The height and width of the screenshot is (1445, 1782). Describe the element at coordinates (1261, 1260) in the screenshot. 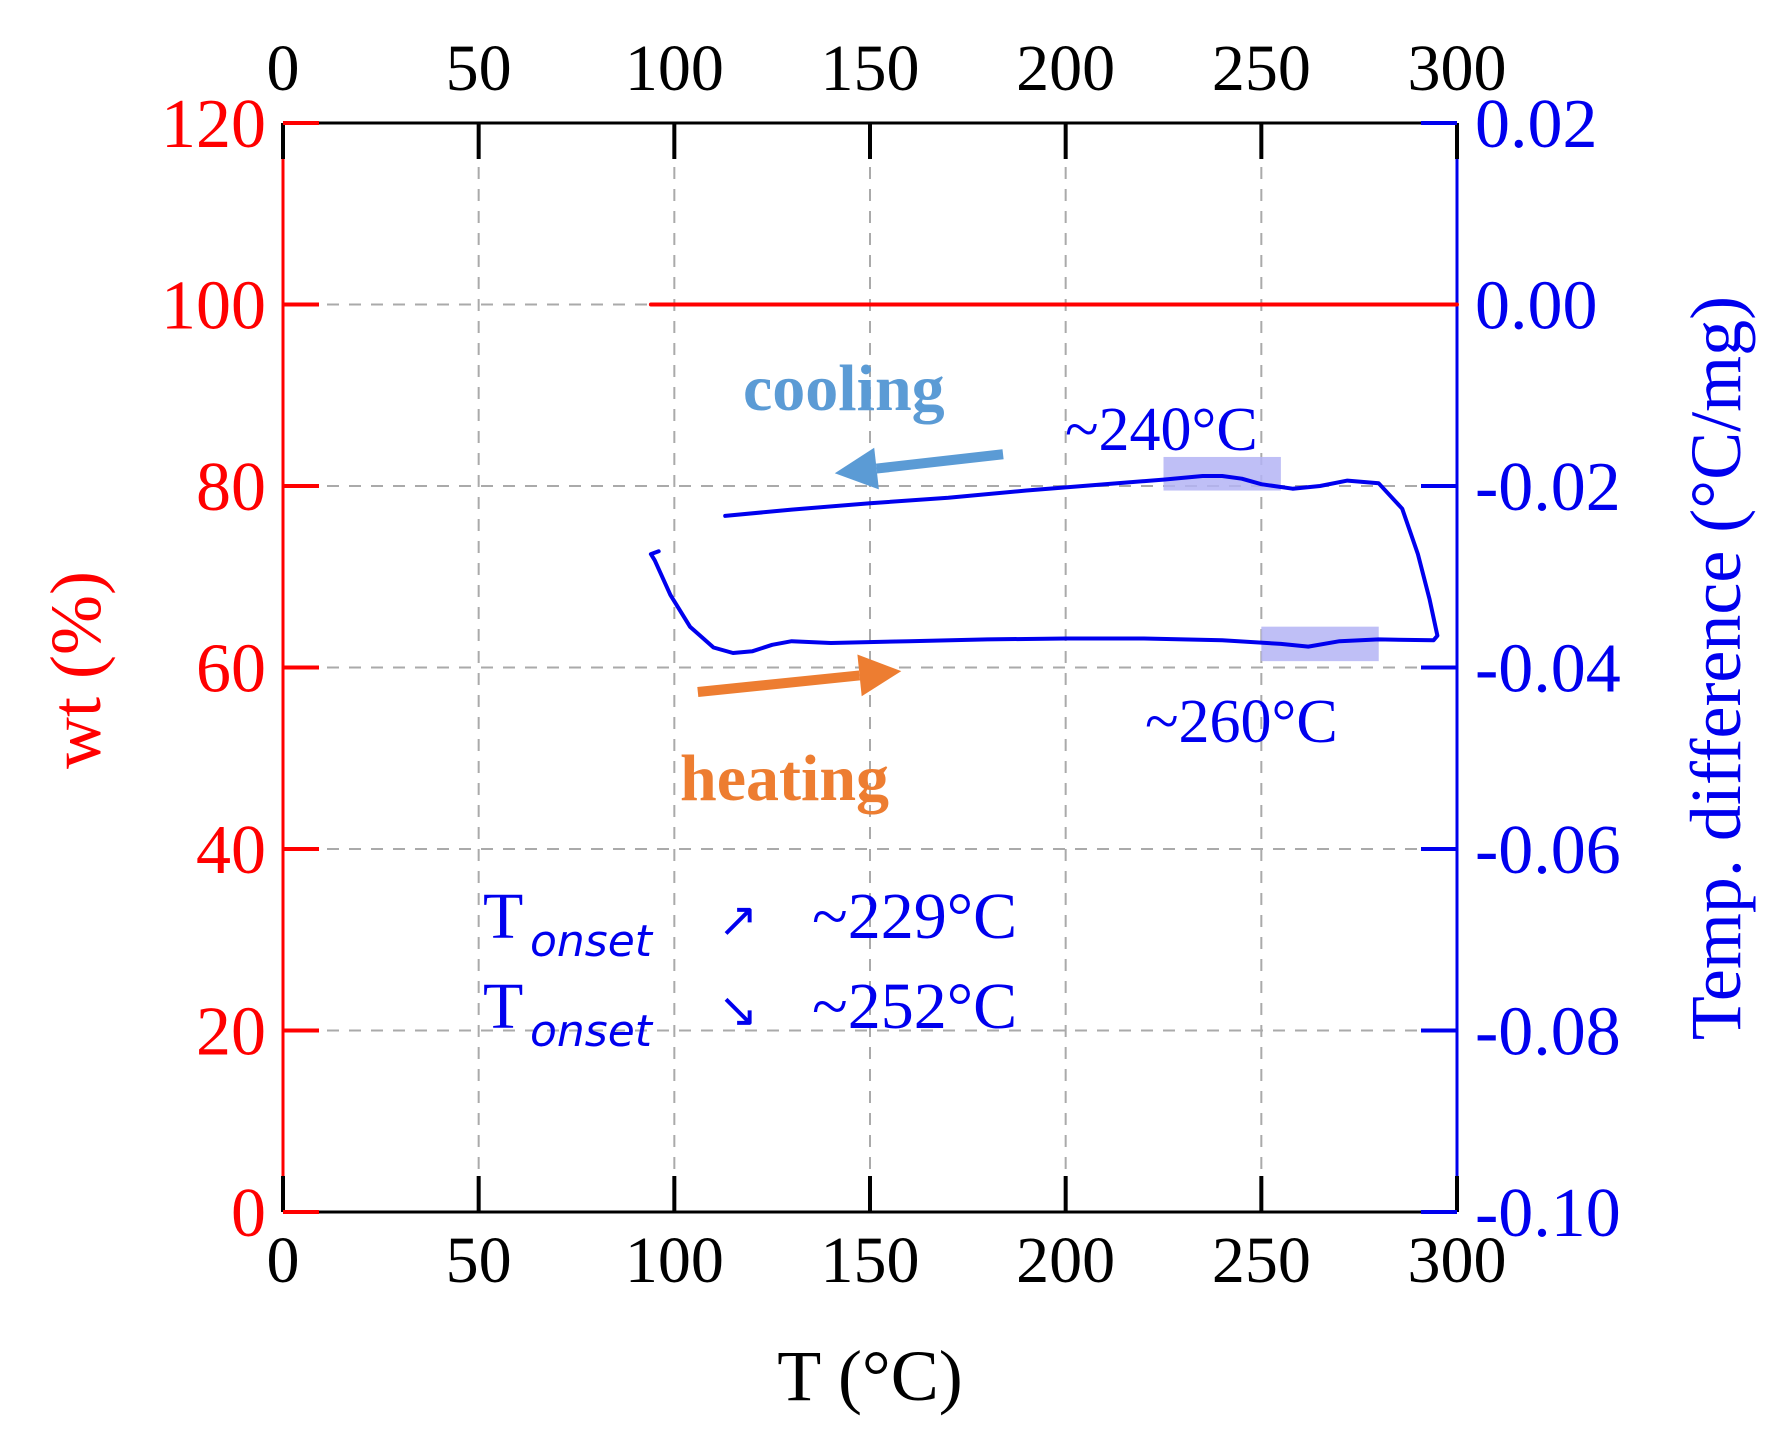

I see `x-tick-label-bottom: 250` at that location.